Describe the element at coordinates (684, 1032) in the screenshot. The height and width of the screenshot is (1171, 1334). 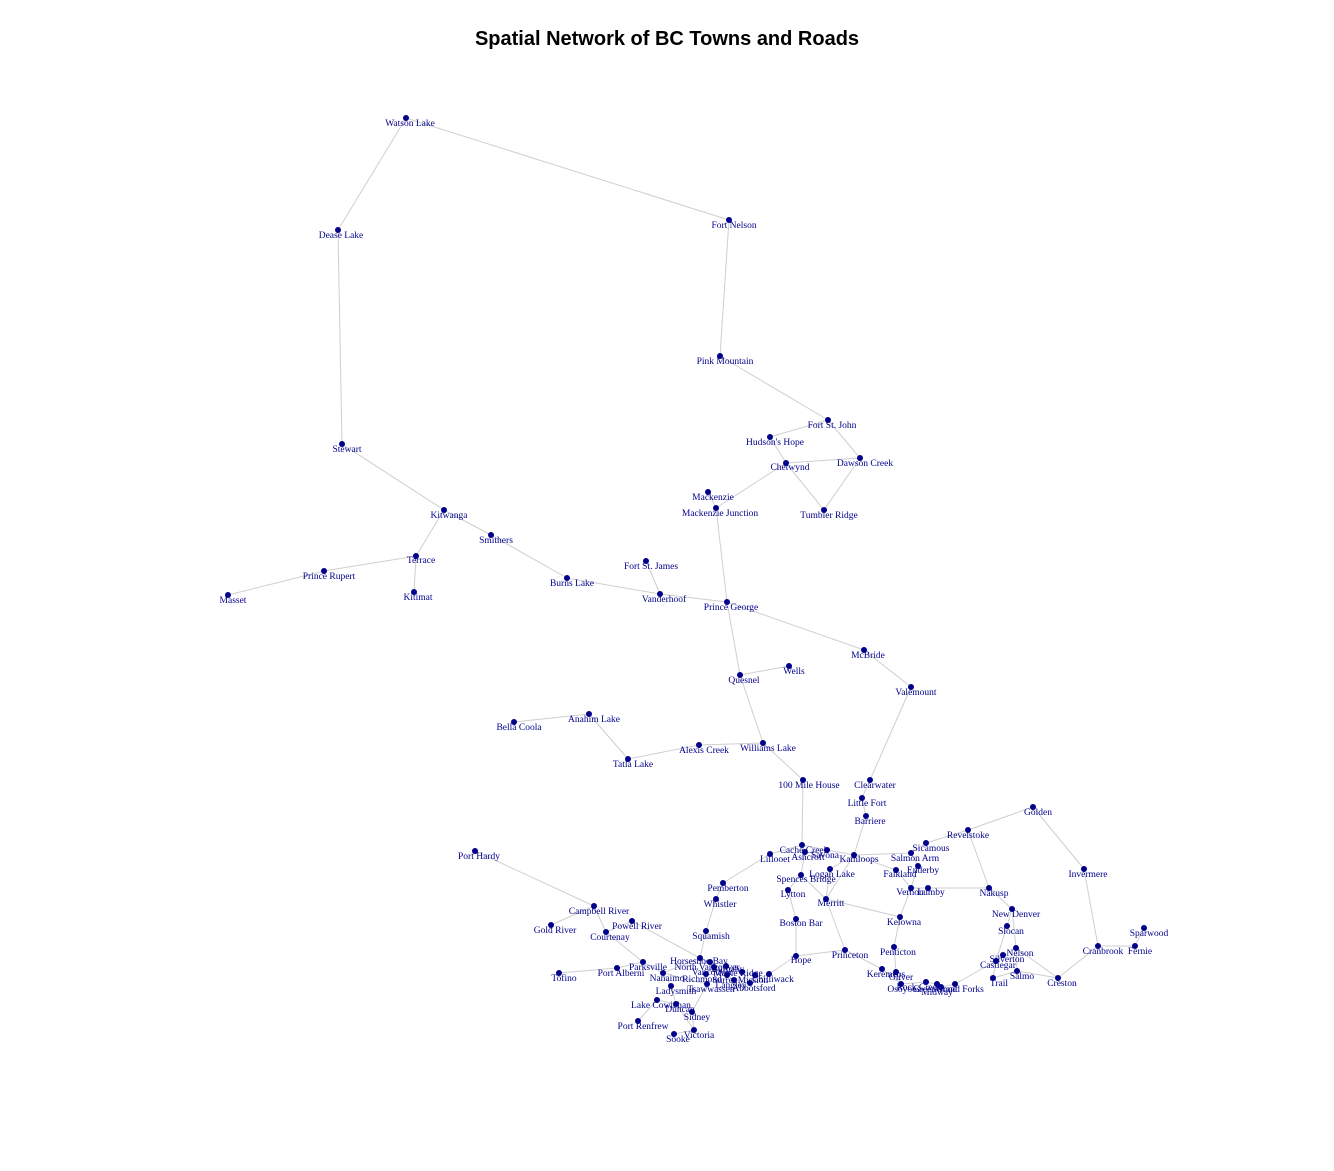
I see `road-edge-victoria-sooke` at that location.